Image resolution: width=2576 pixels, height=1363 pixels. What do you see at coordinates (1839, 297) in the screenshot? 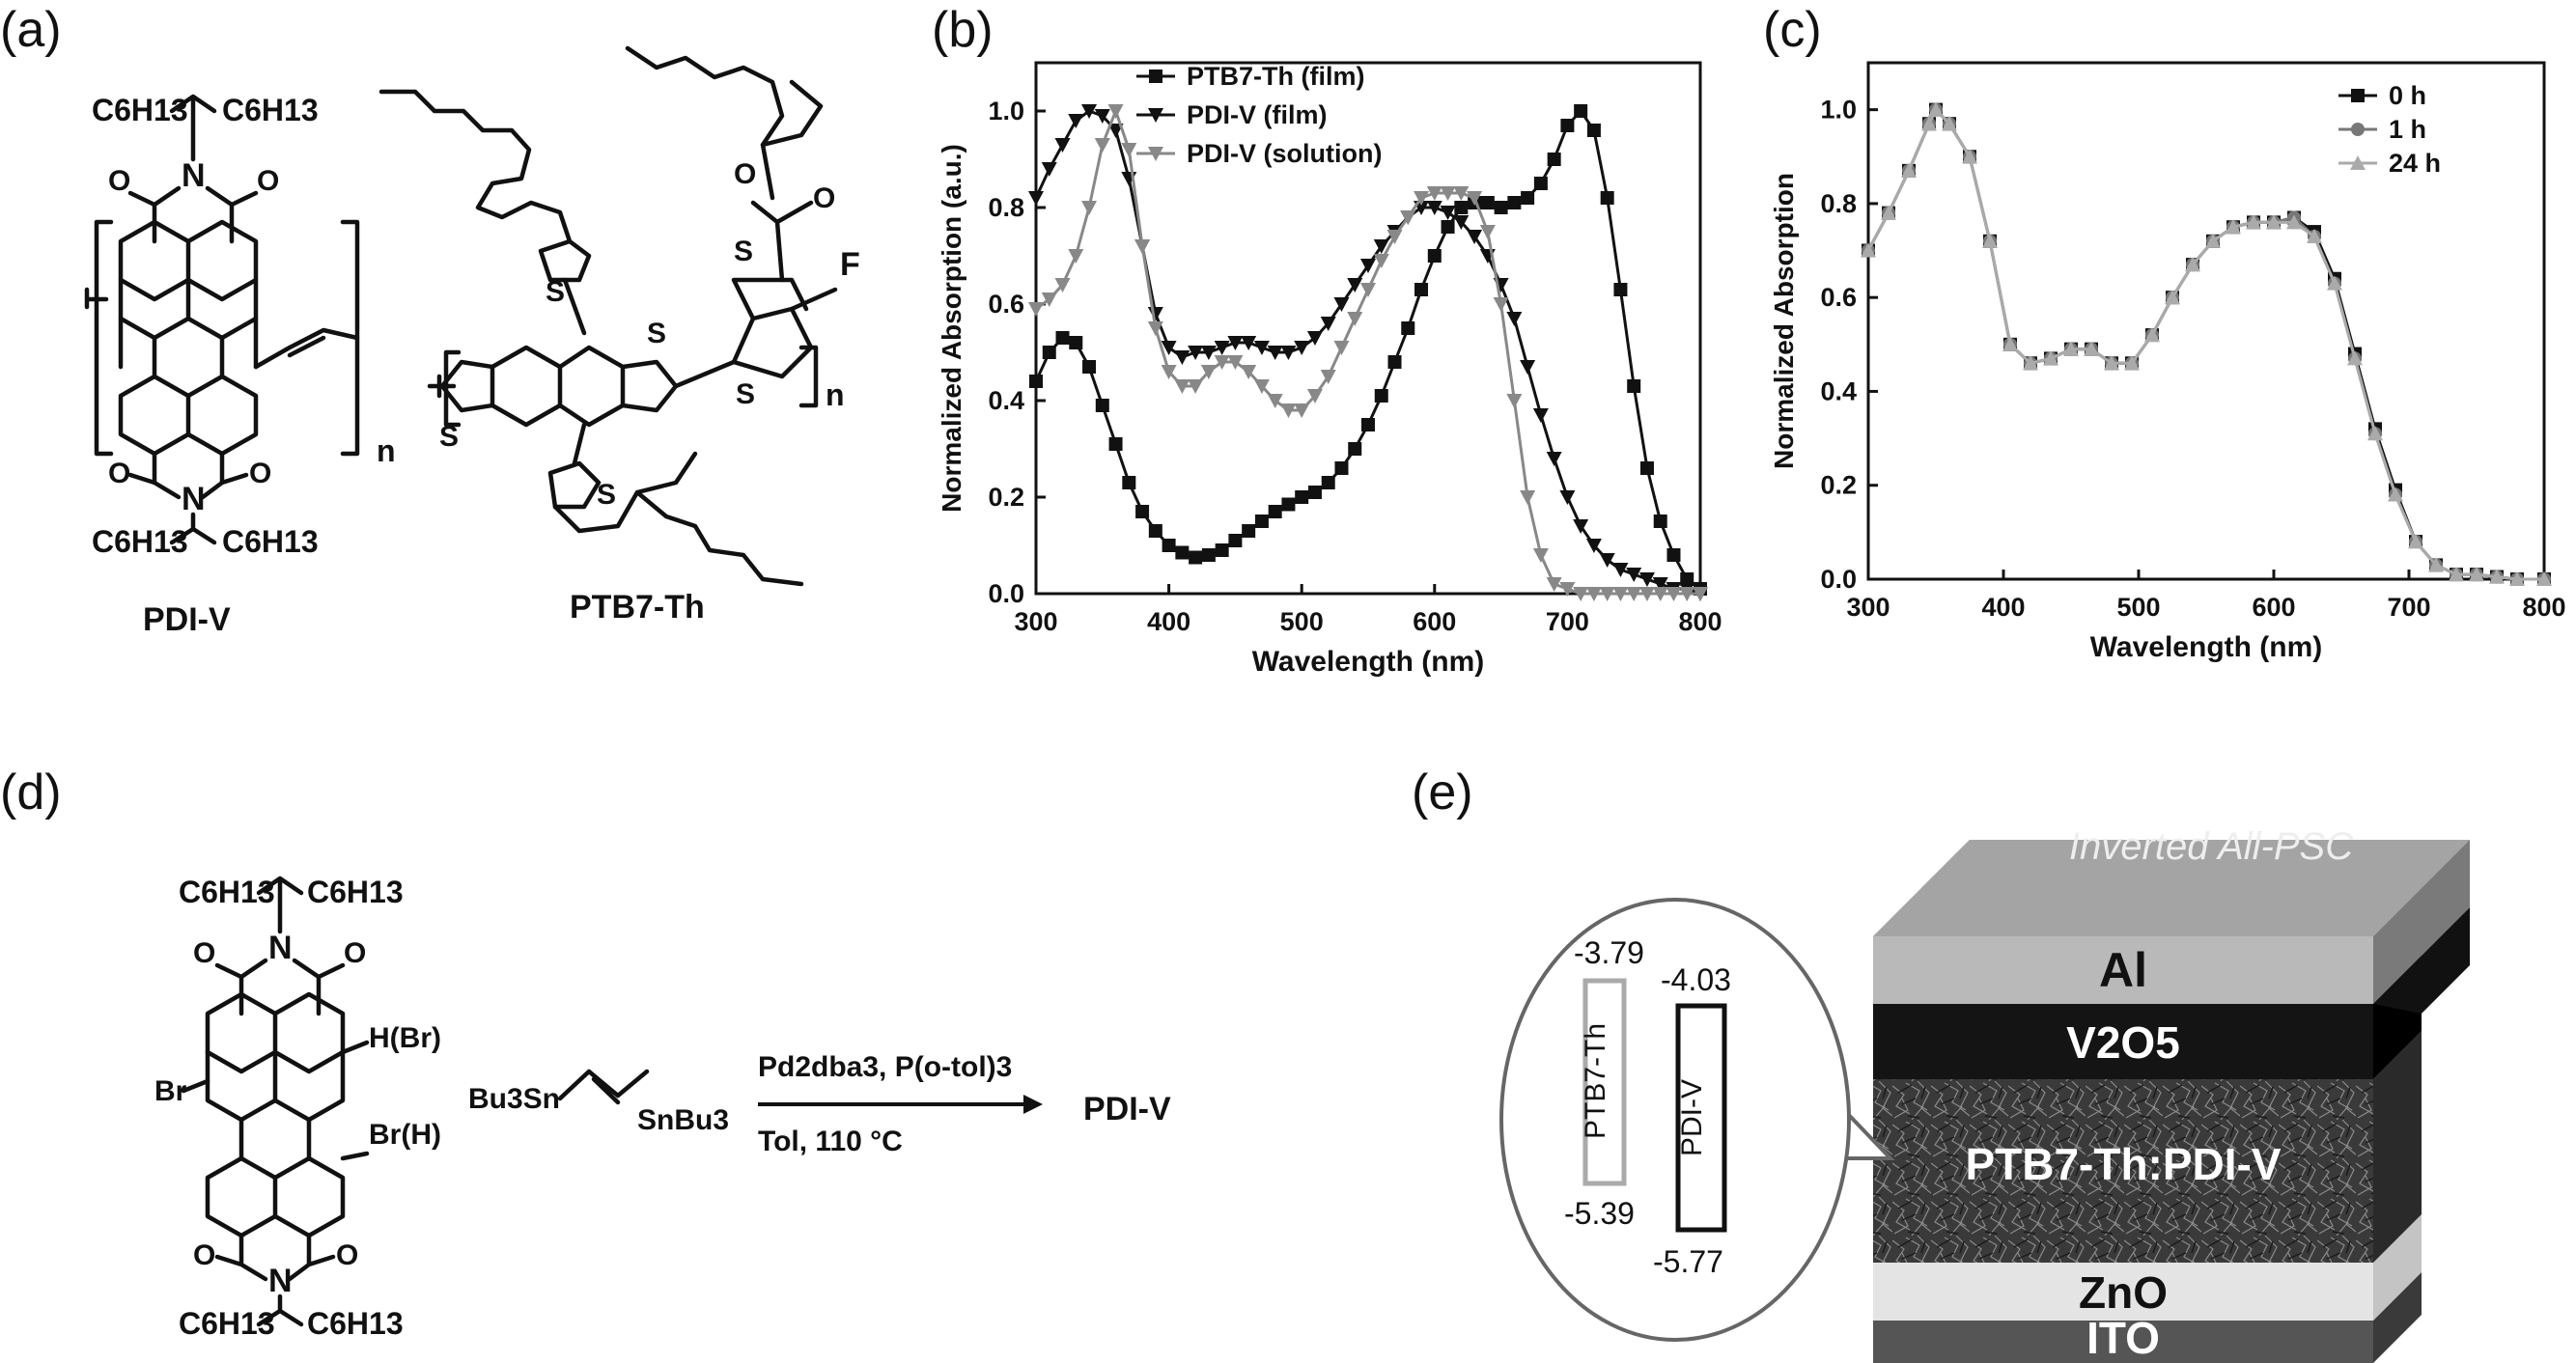
I see `y-tick-label-c: 0.6` at bounding box center [1839, 297].